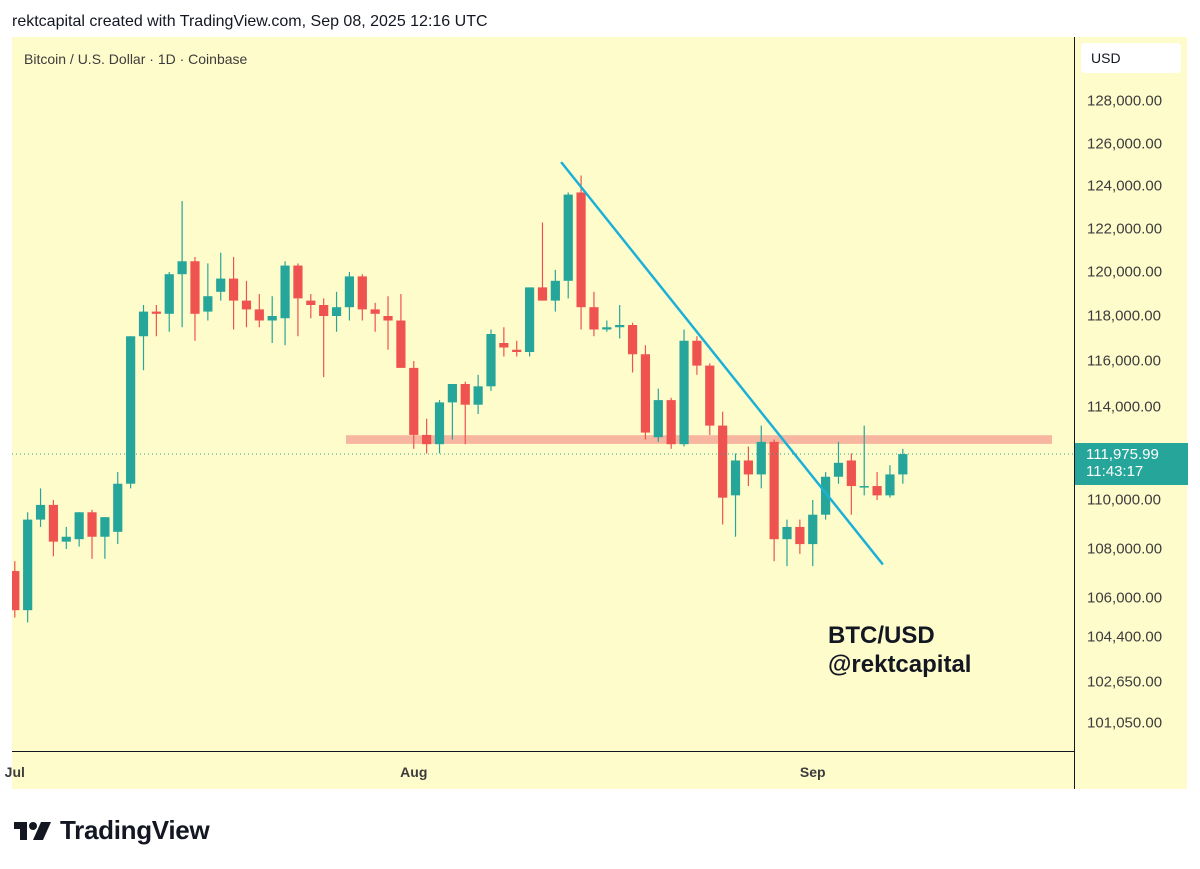  Describe the element at coordinates (112, 830) in the screenshot. I see `tradingview-logo: TradingView` at that location.